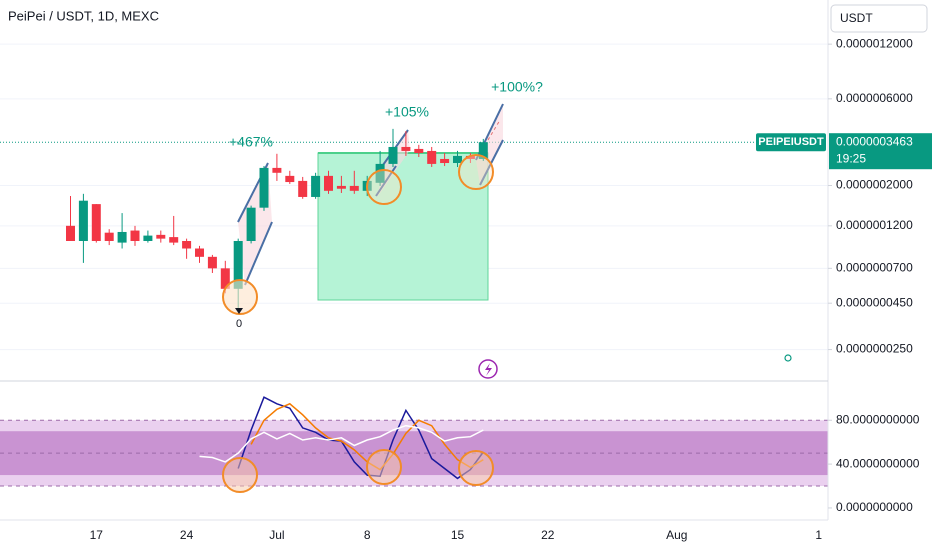  What do you see at coordinates (788, 358) in the screenshot?
I see `session-icon` at bounding box center [788, 358].